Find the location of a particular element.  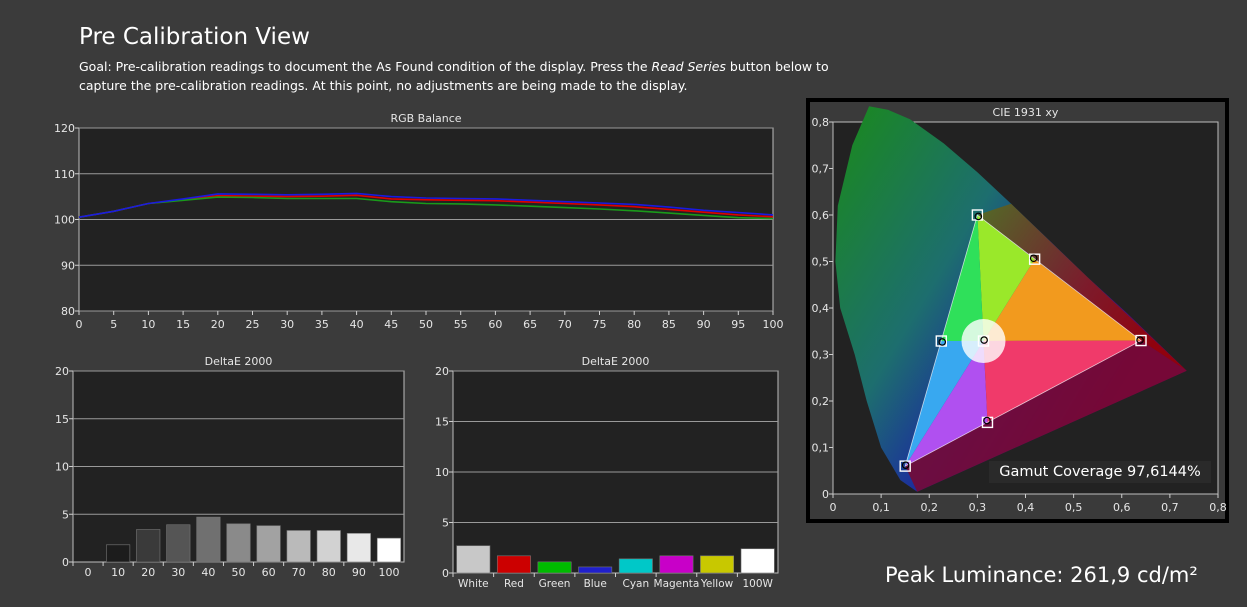

x-tick-label: 0,1 is located at coordinates (881, 507).